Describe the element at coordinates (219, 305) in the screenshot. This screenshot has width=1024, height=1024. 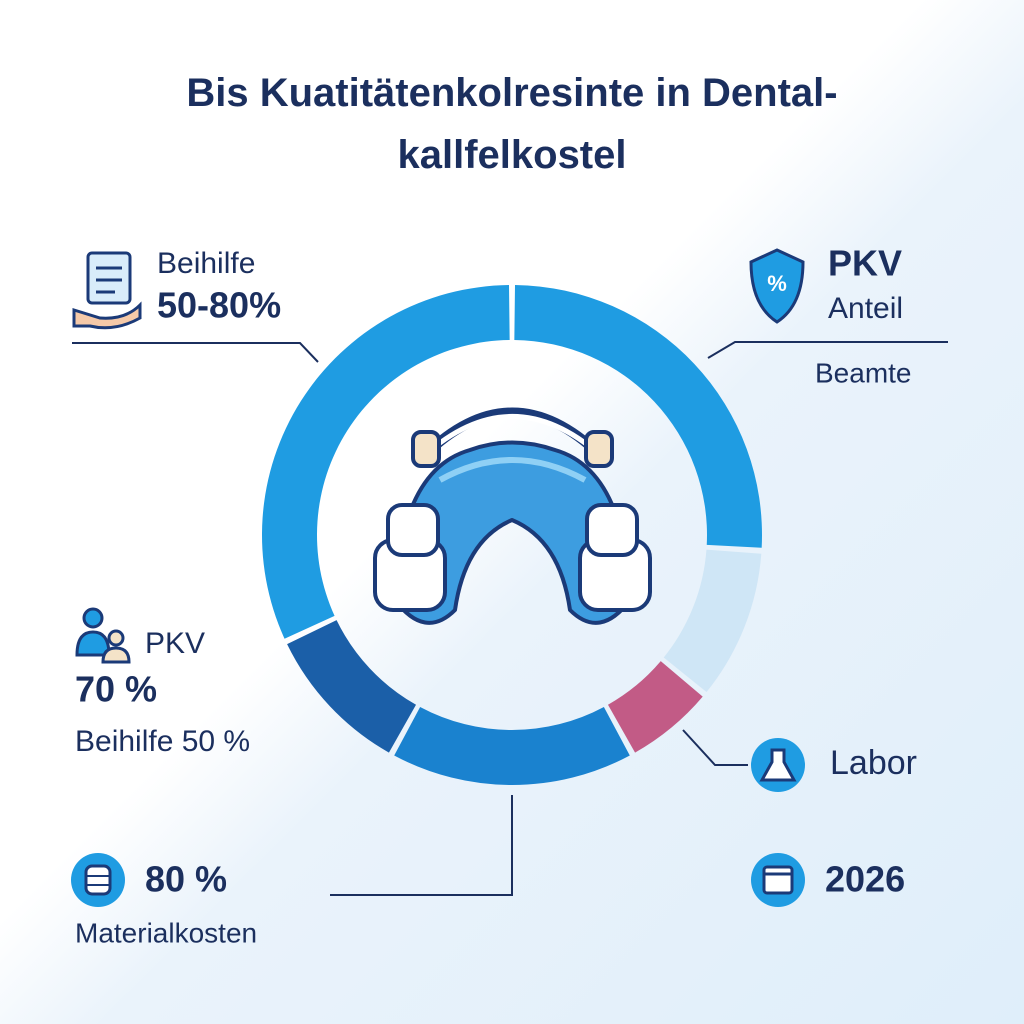
I see `annotation-value: 50-80%` at that location.